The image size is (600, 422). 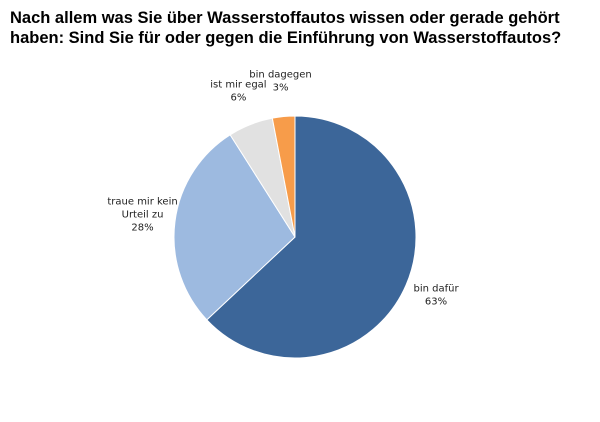 I want to click on slice-label-line: bin dagegen, so click(x=280, y=75).